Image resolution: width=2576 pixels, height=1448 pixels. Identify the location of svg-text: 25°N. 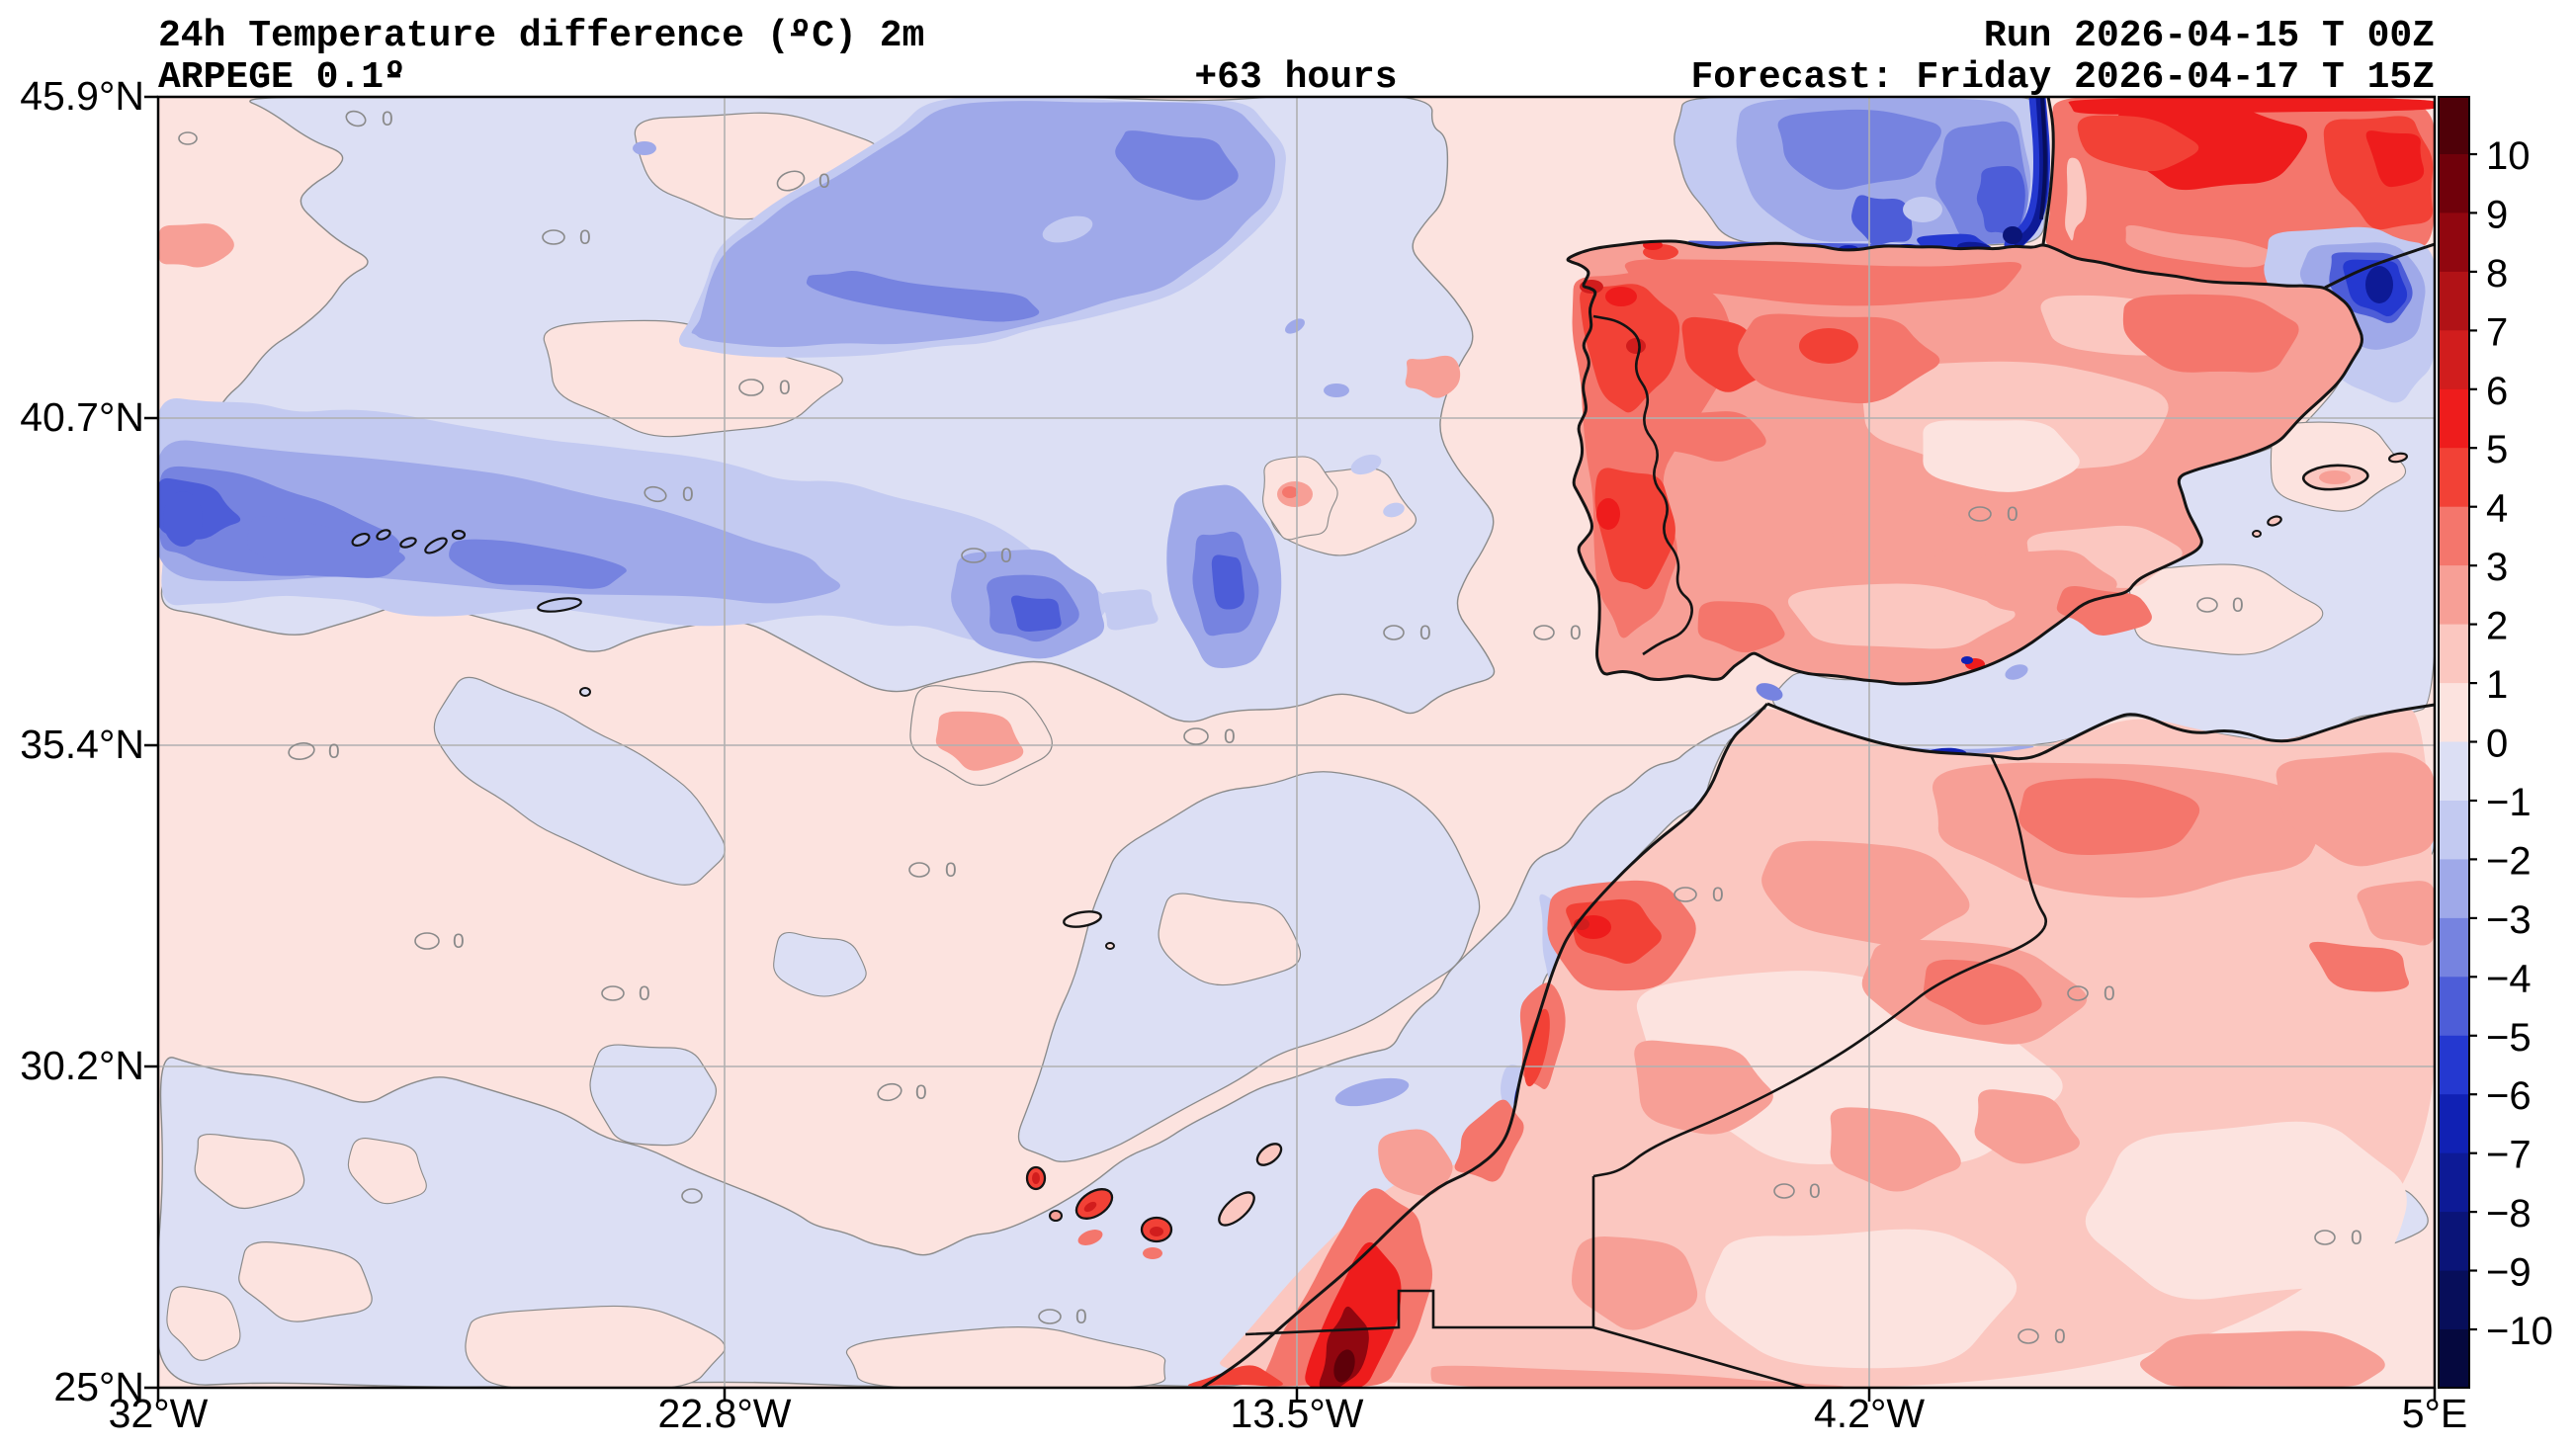
(98, 1386).